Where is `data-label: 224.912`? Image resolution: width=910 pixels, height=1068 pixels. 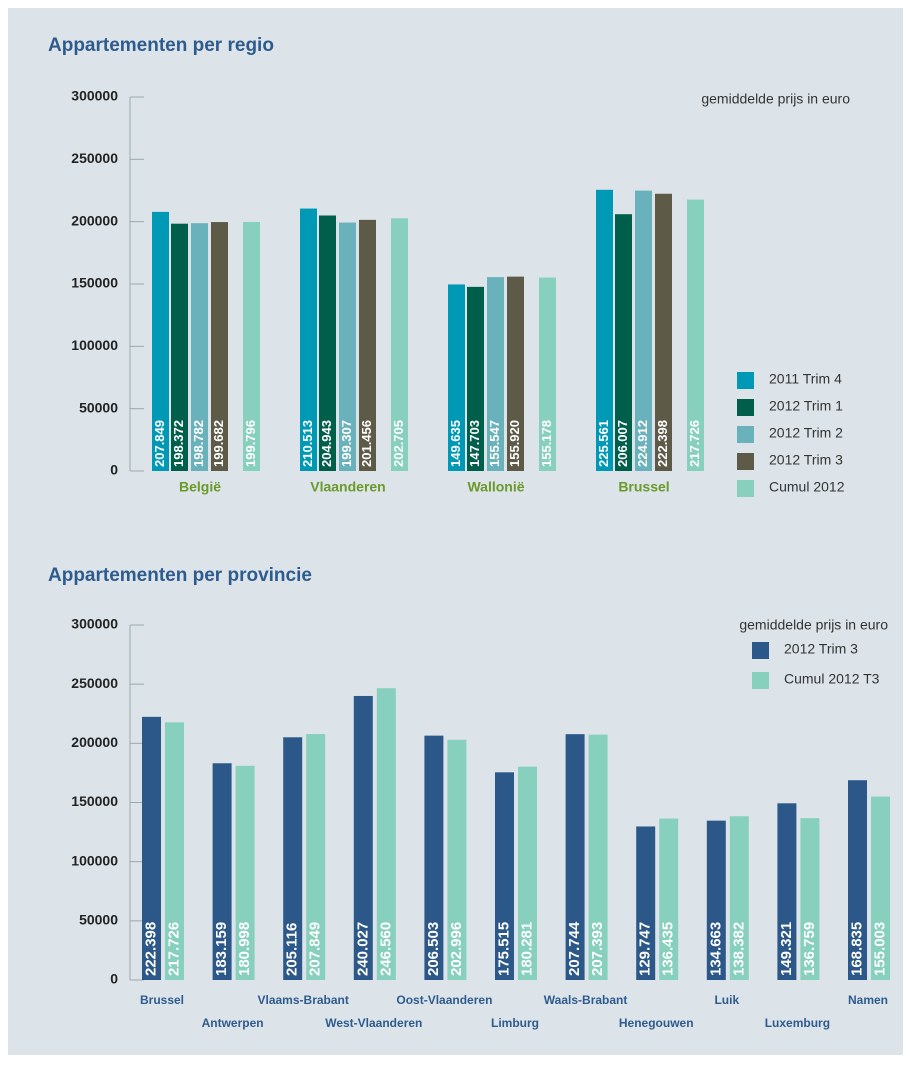
data-label: 224.912 is located at coordinates (642, 443).